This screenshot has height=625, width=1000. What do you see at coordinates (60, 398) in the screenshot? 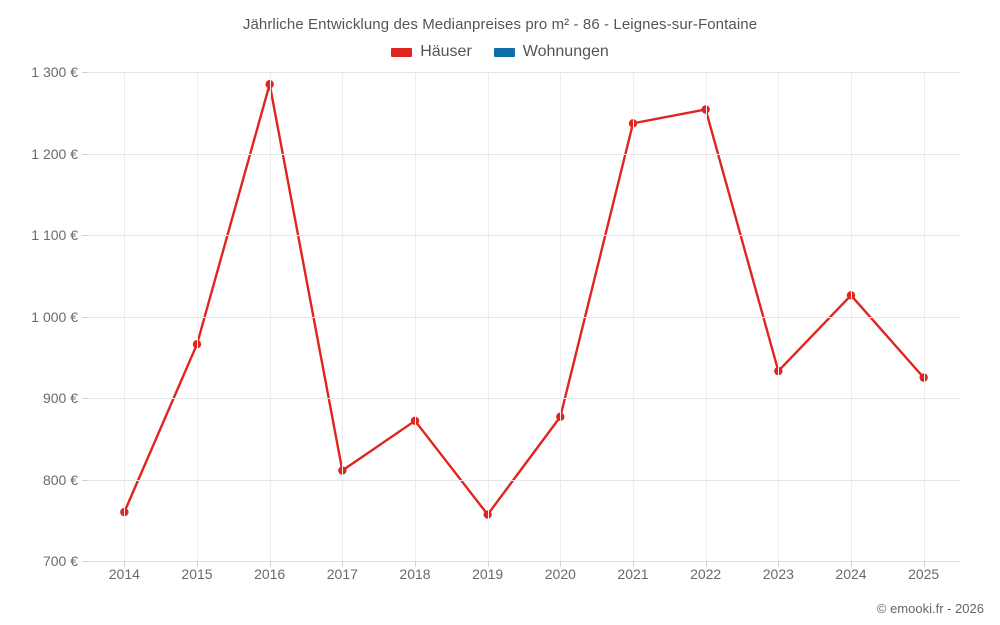
I see `y-axis-tick-label: 900 €` at bounding box center [60, 398].